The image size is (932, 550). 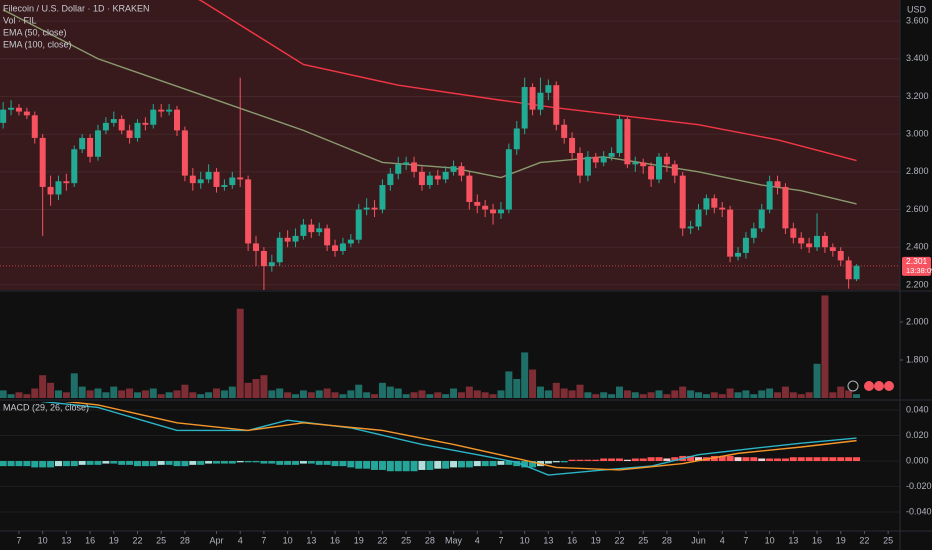 What do you see at coordinates (917, 321) in the screenshot?
I see `y-tick-label: 2.000` at bounding box center [917, 321].